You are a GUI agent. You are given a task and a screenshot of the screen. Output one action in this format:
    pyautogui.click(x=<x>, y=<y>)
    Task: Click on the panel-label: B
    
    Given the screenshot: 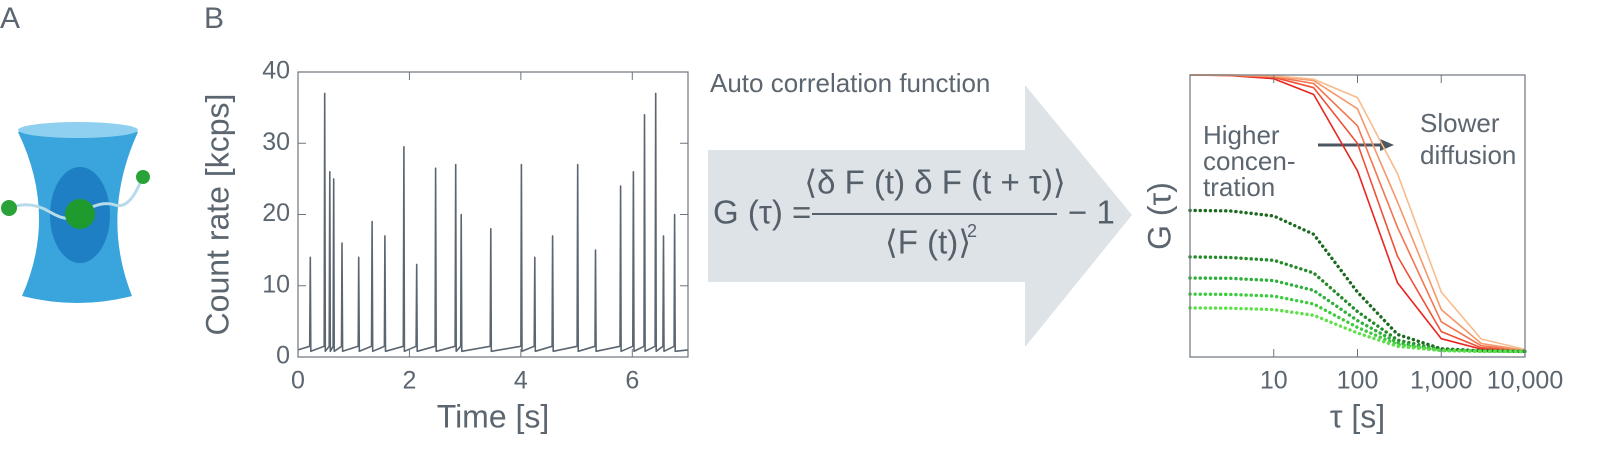 What is the action you would take?
    pyautogui.click(x=214, y=18)
    